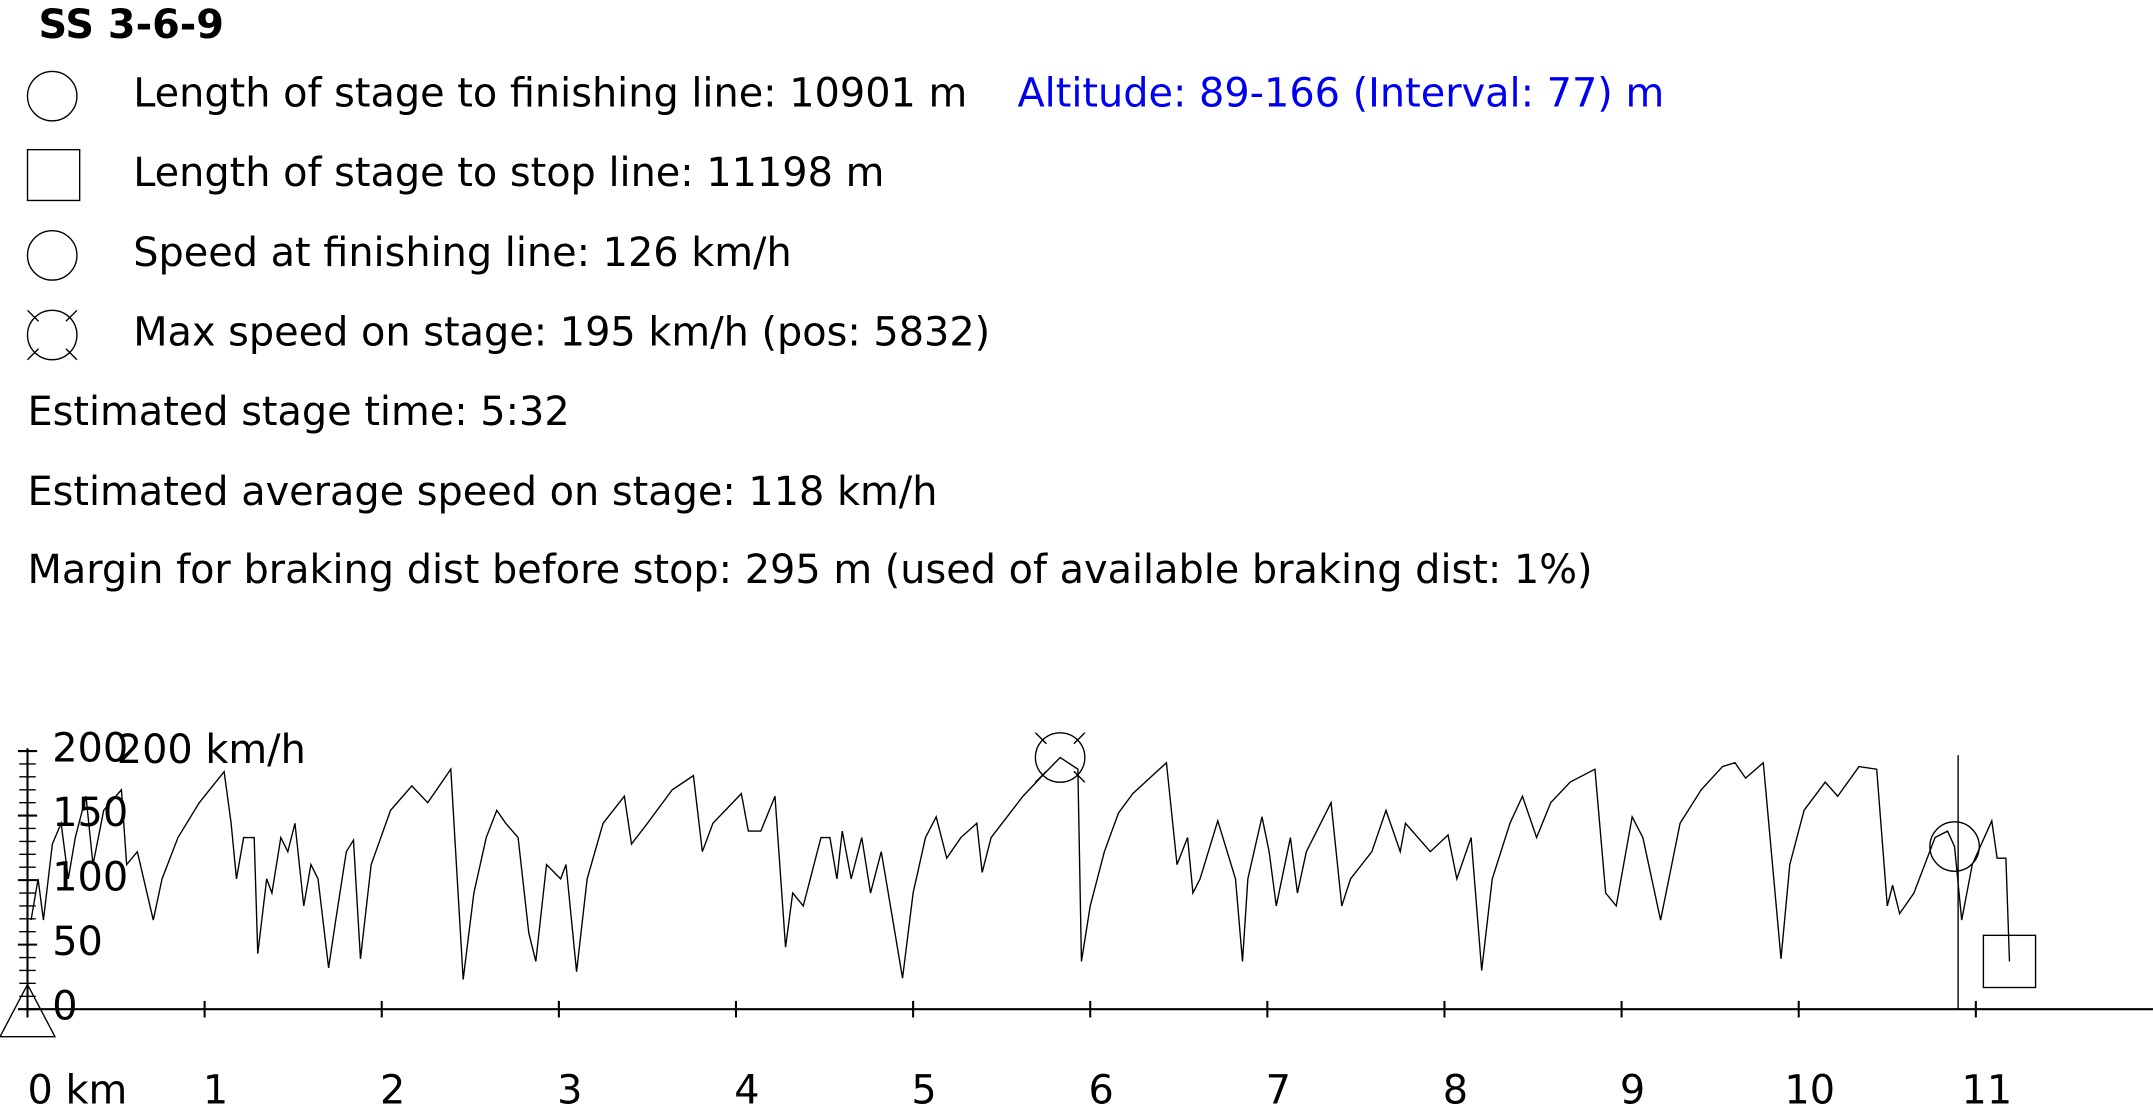  I want to click on y-tick-label: 200, so click(90, 749).